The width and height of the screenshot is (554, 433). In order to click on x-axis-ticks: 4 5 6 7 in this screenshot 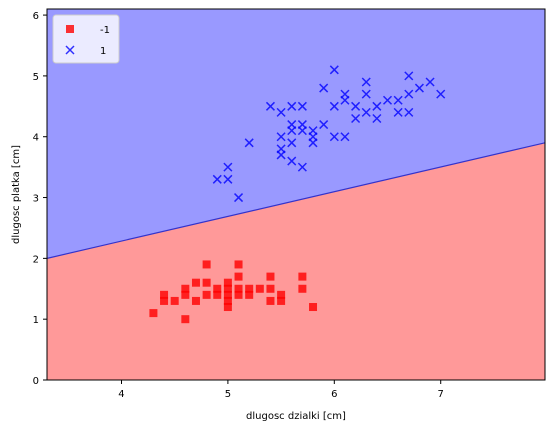, I will do `click(281, 390)`.